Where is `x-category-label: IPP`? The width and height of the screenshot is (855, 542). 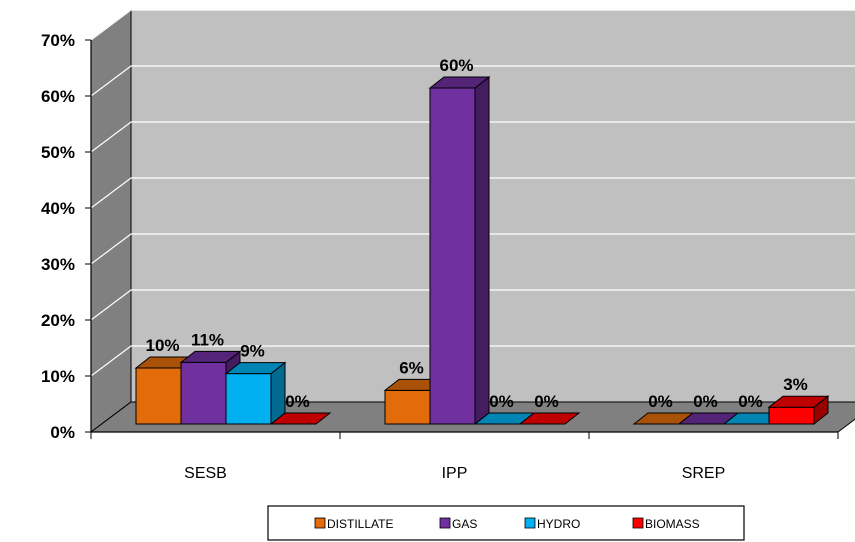
x-category-label: IPP is located at coordinates (455, 473).